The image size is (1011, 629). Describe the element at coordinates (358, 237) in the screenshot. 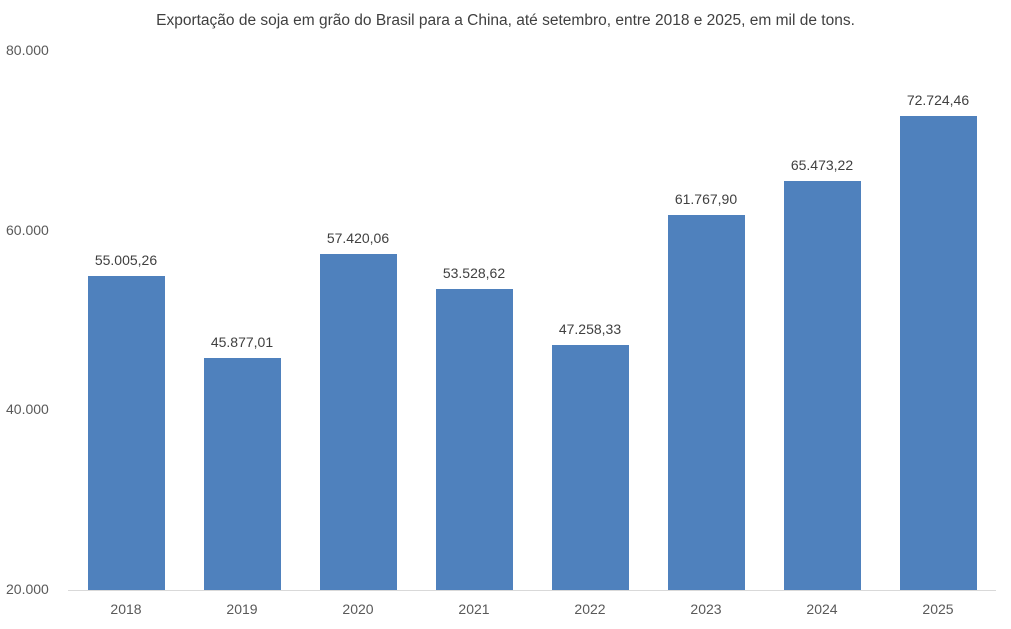

I see `data-label-2020: 57.420,06` at that location.